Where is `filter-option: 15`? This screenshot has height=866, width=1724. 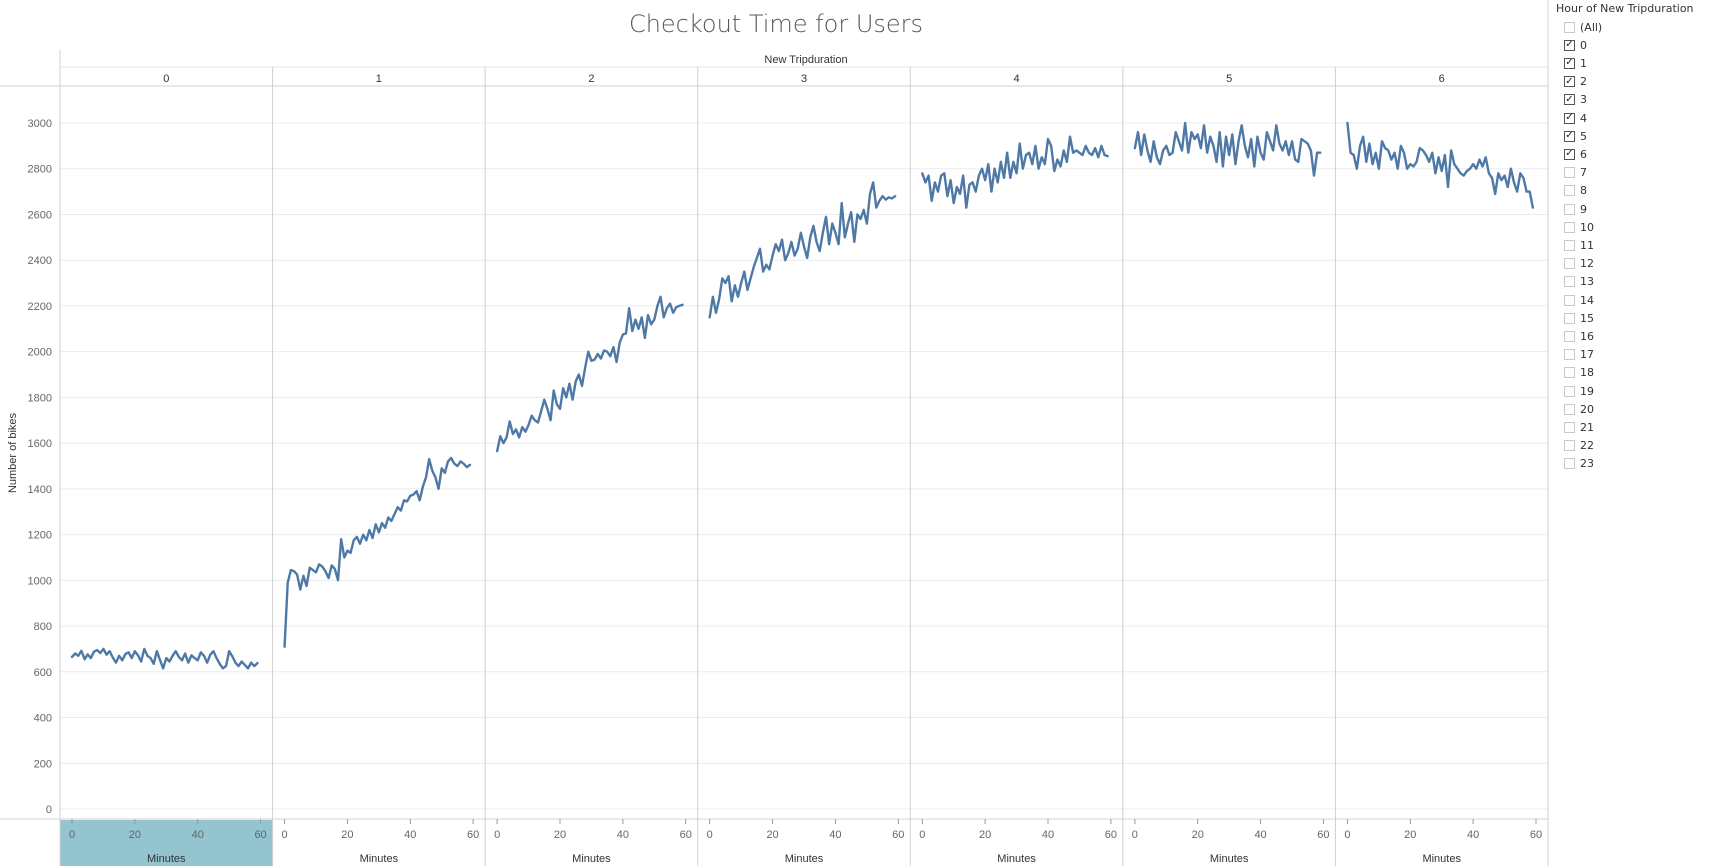
filter-option: 15 is located at coordinates (1579, 318).